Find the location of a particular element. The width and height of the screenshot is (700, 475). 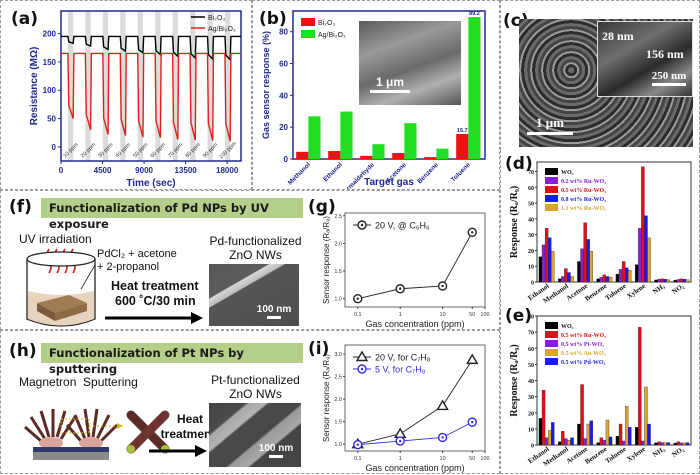

y-tick-label: 100 is located at coordinates (50, 90).